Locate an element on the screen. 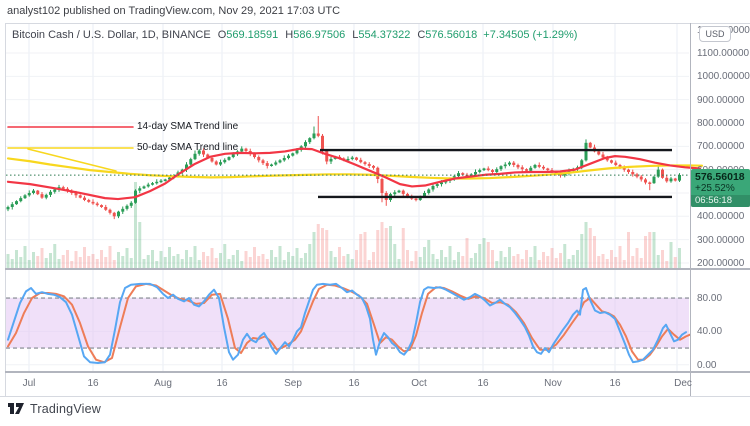 The image size is (750, 426). price-change-percent: +25.52% is located at coordinates (715, 189).